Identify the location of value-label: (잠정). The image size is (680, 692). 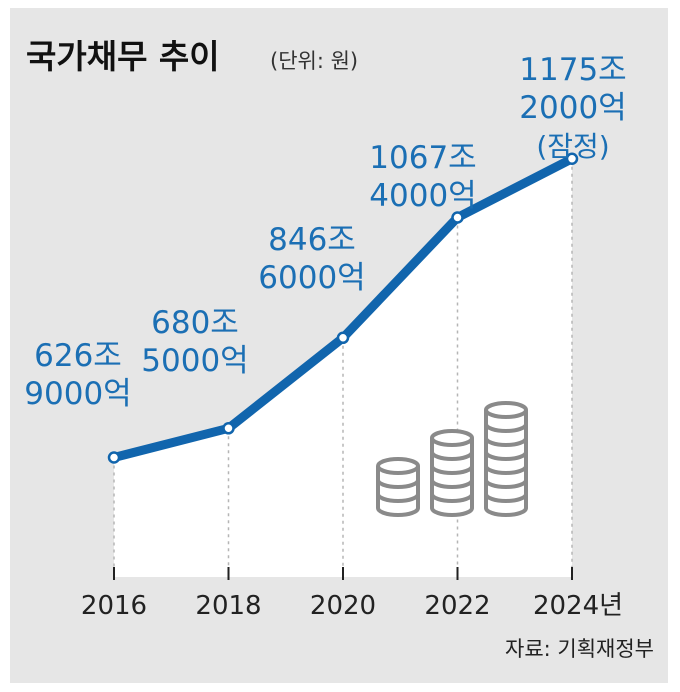
(572, 146).